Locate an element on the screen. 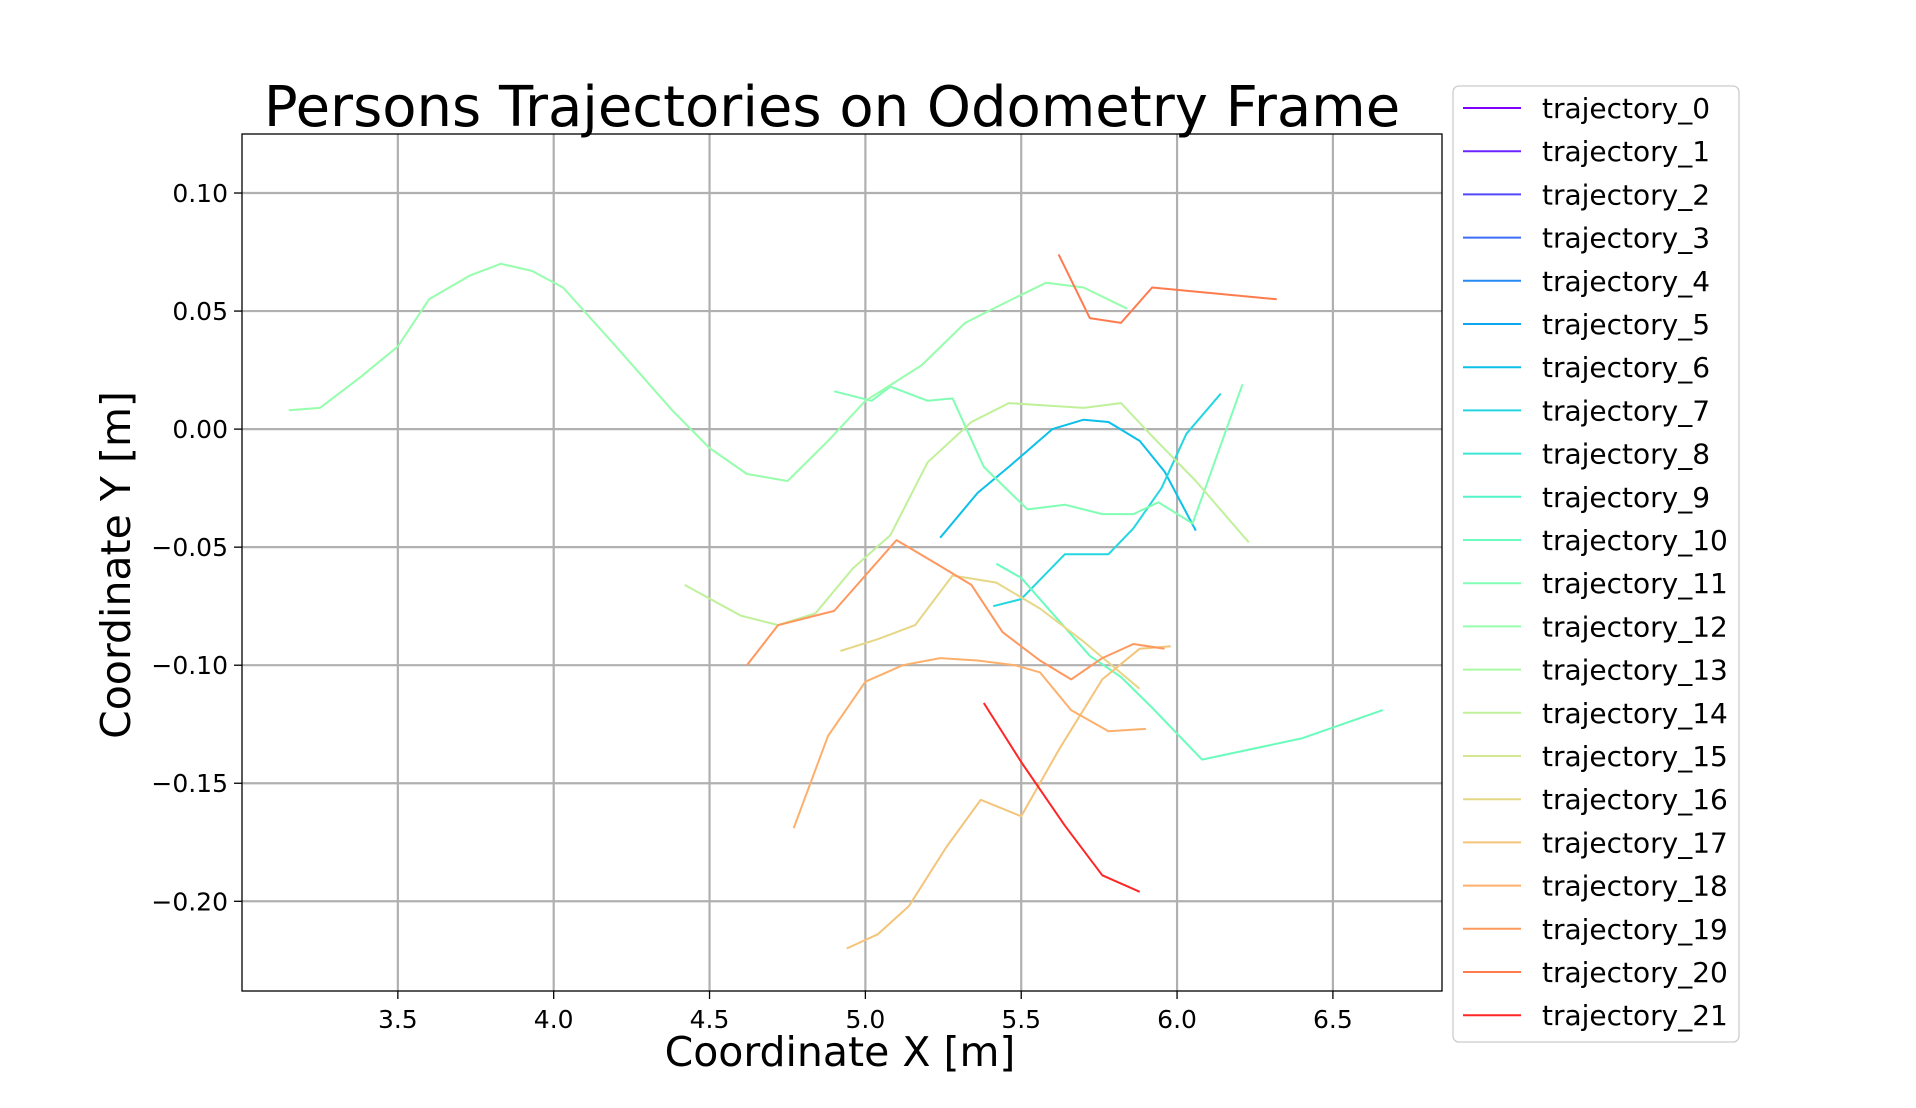 Image resolution: width=1916 pixels, height=1108 pixels. legend-label: trajectory_0 is located at coordinates (1626, 108).